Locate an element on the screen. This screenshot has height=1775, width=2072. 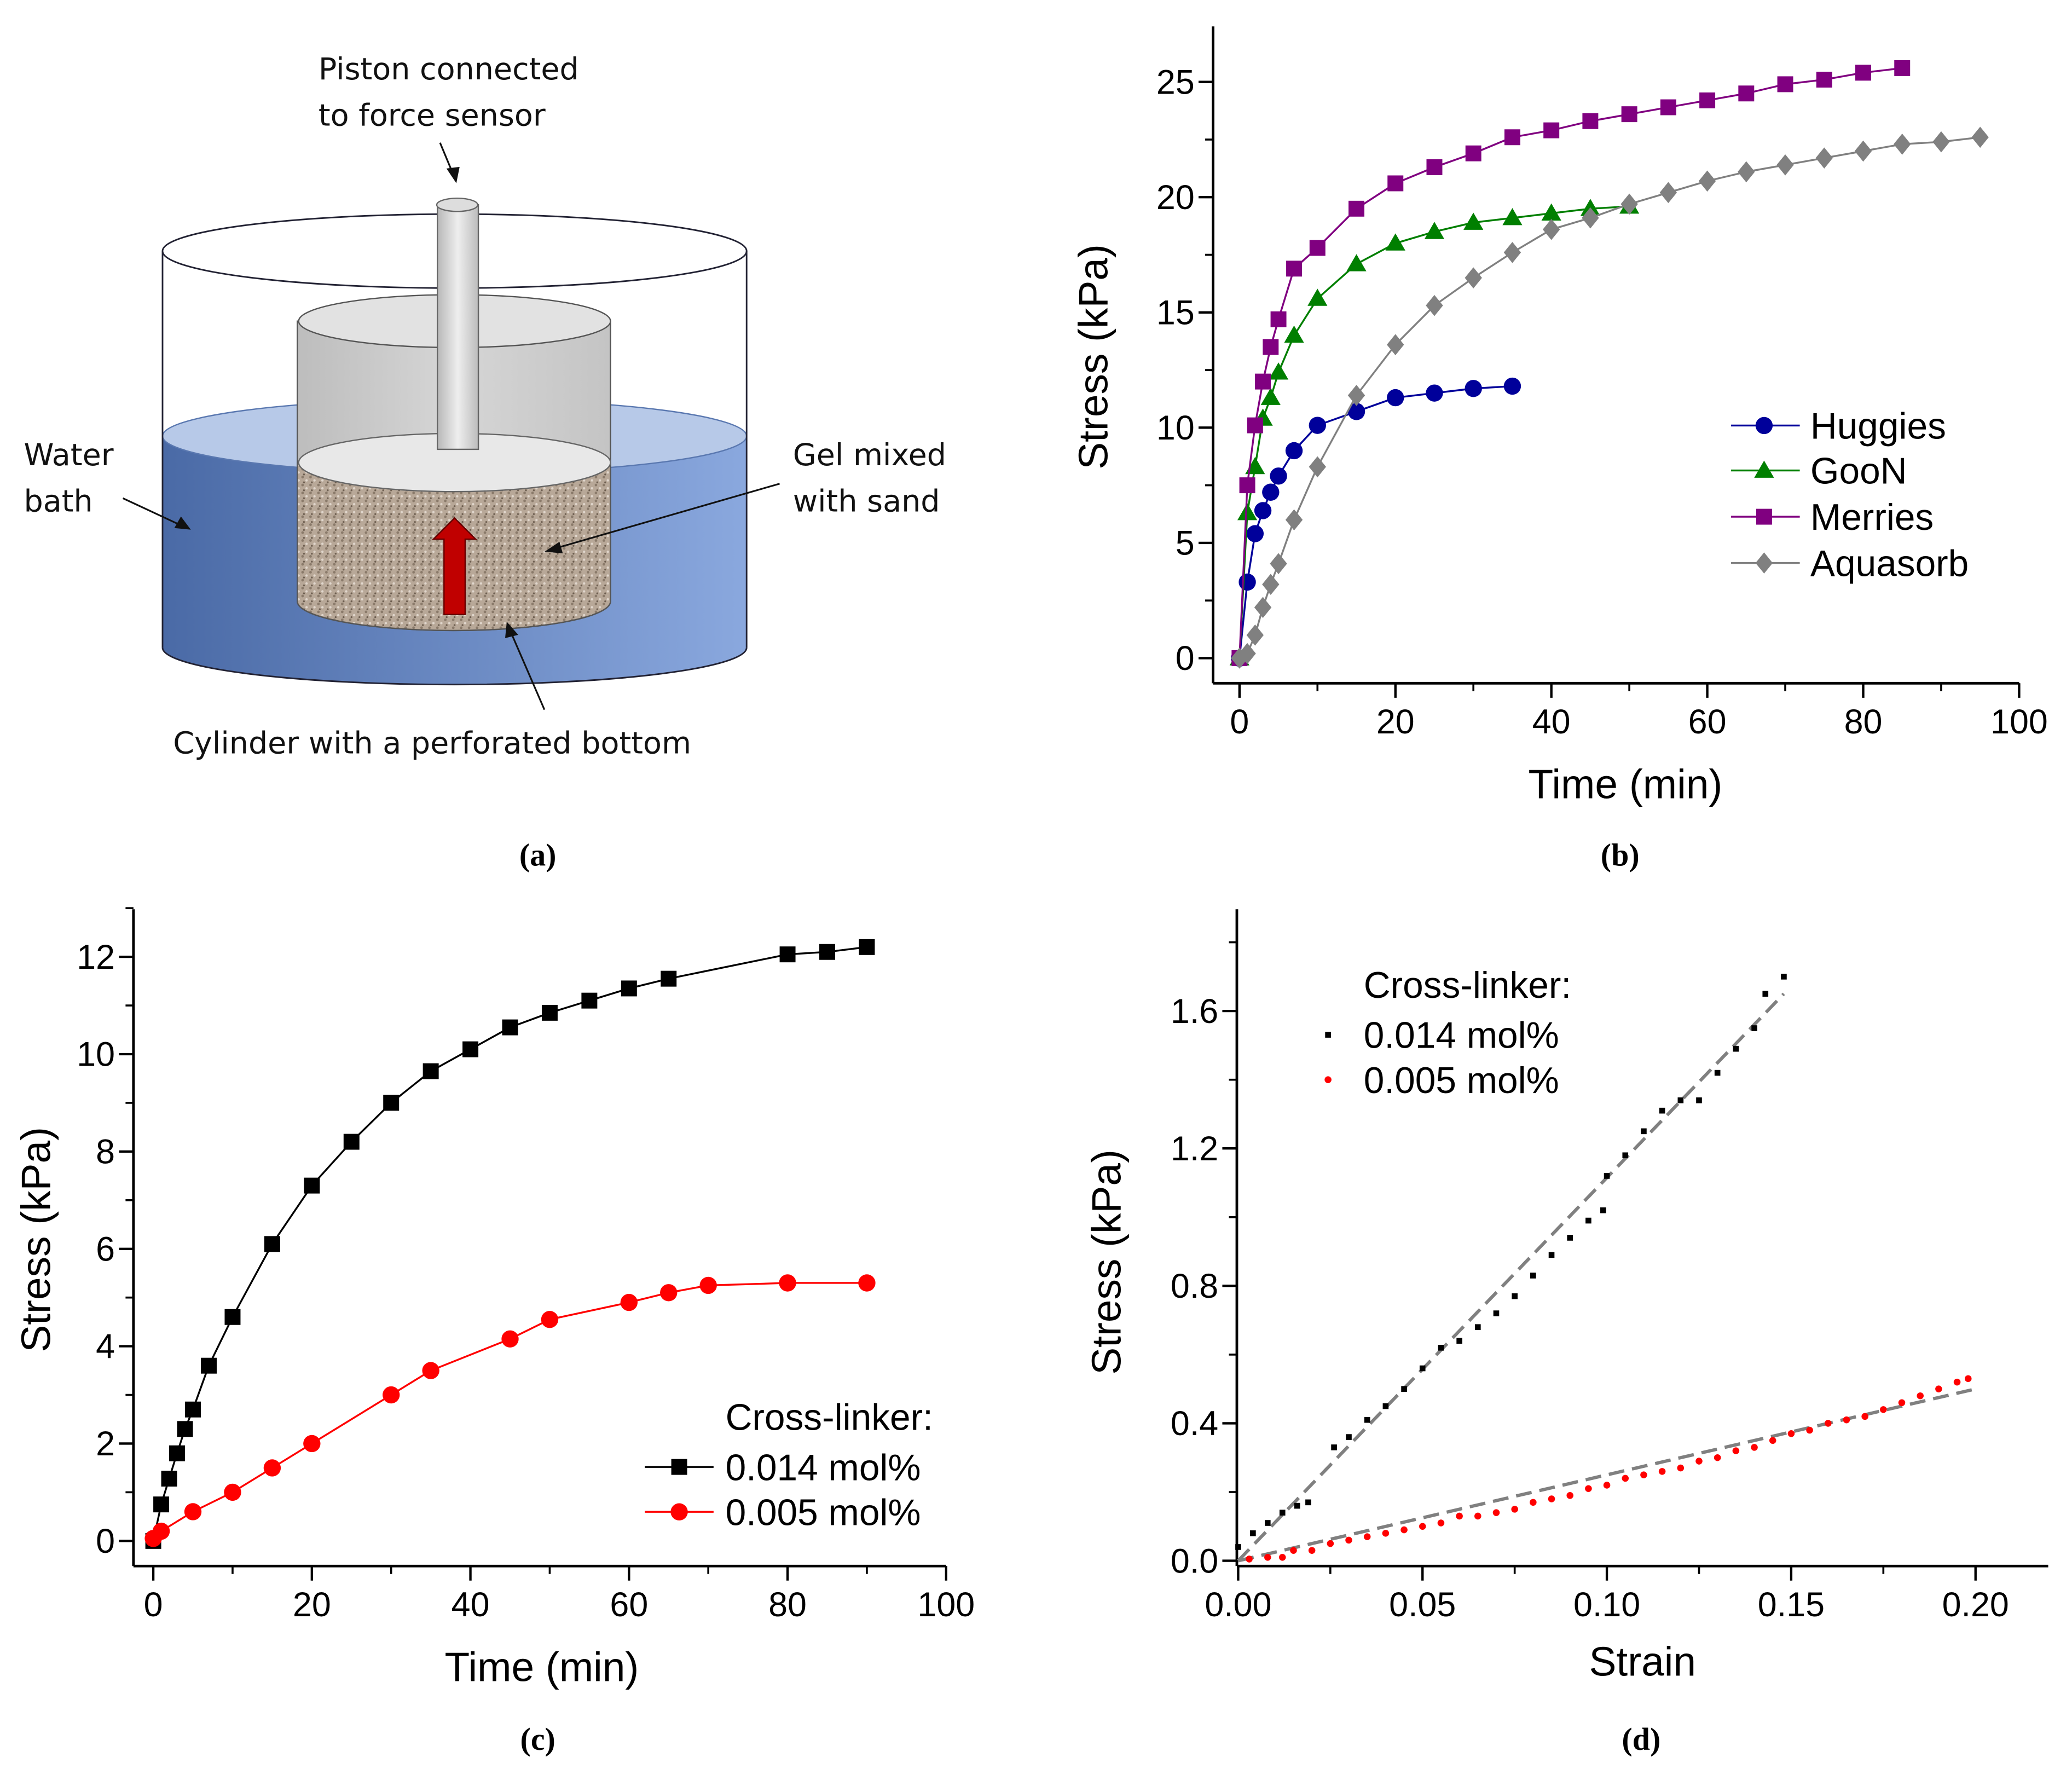
y-tick-label: 20 is located at coordinates (1175, 197).